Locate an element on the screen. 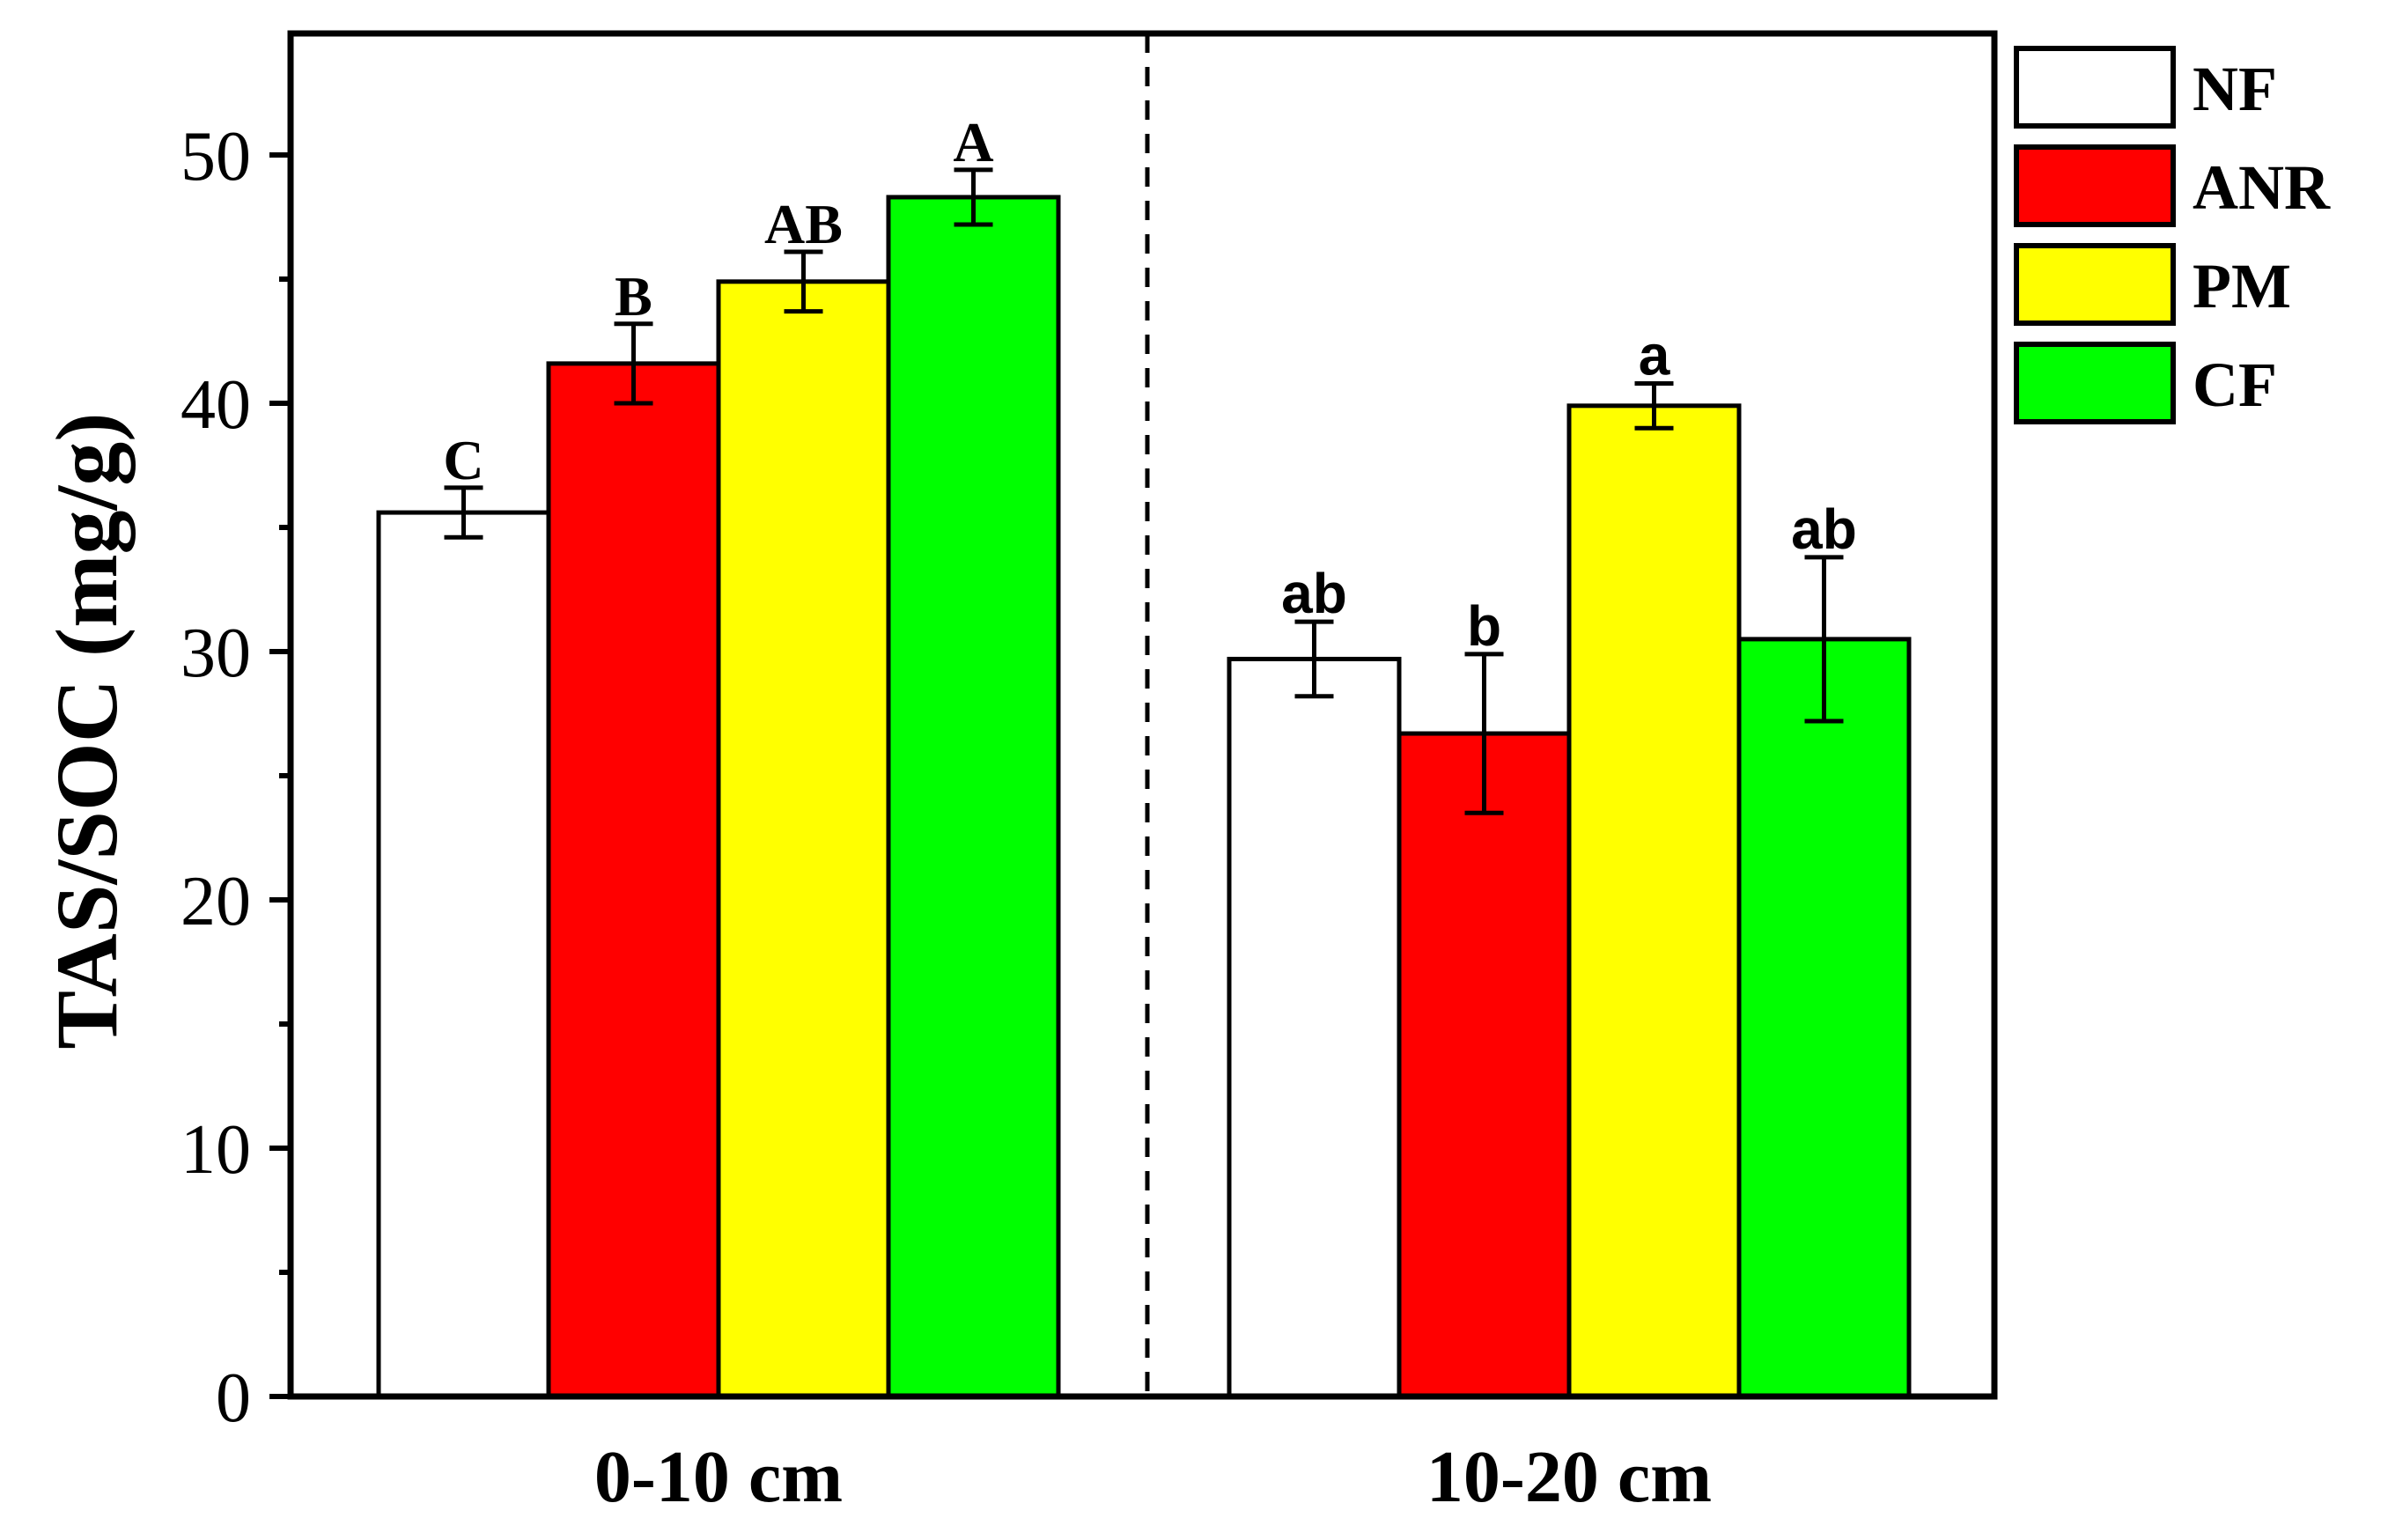 Image resolution: width=2388 pixels, height=1540 pixels. legend-label-pm: PM is located at coordinates (2242, 286).